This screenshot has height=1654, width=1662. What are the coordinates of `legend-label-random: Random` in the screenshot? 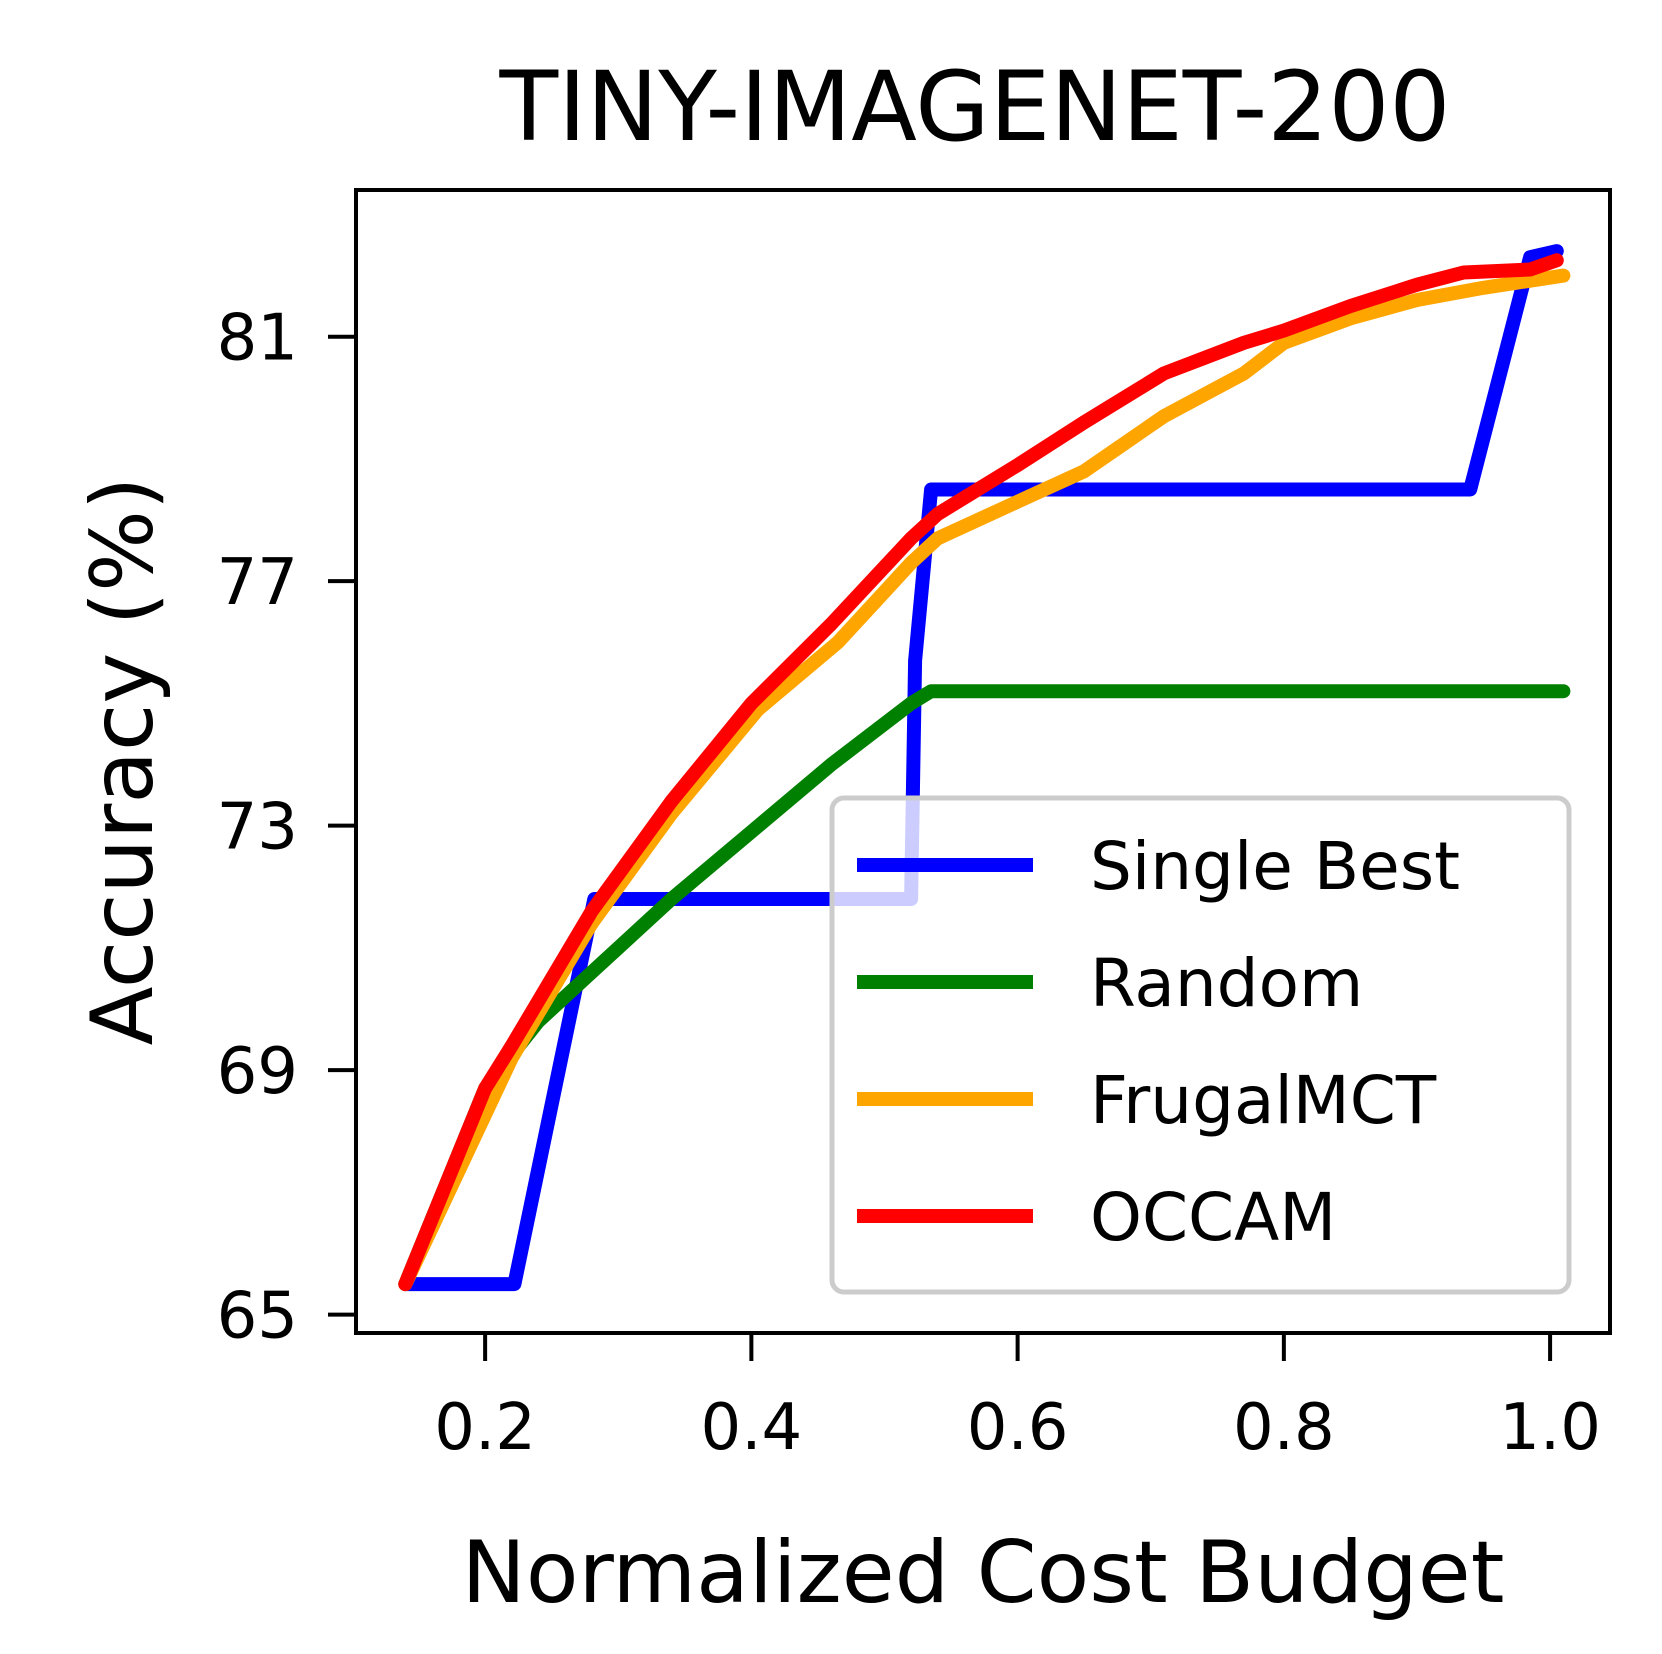 It's located at (1226, 983).